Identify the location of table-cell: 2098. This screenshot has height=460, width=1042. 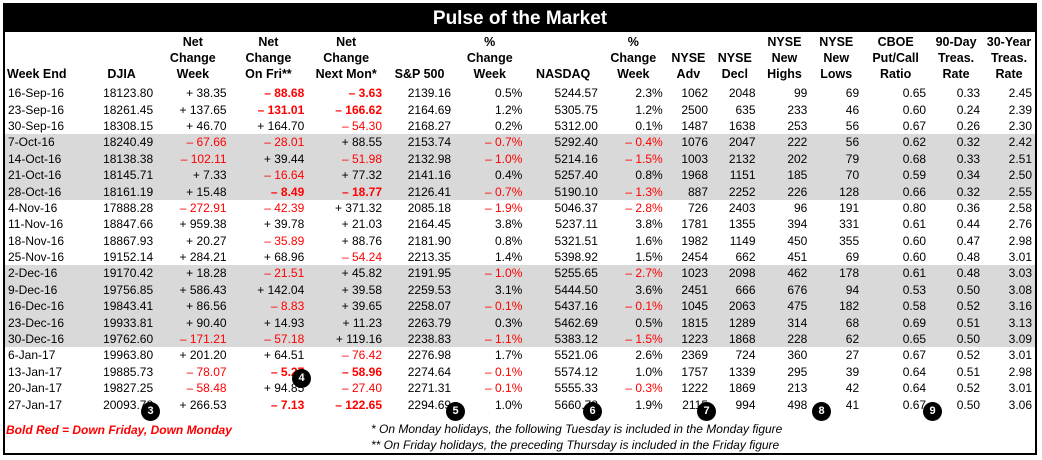
(735, 273).